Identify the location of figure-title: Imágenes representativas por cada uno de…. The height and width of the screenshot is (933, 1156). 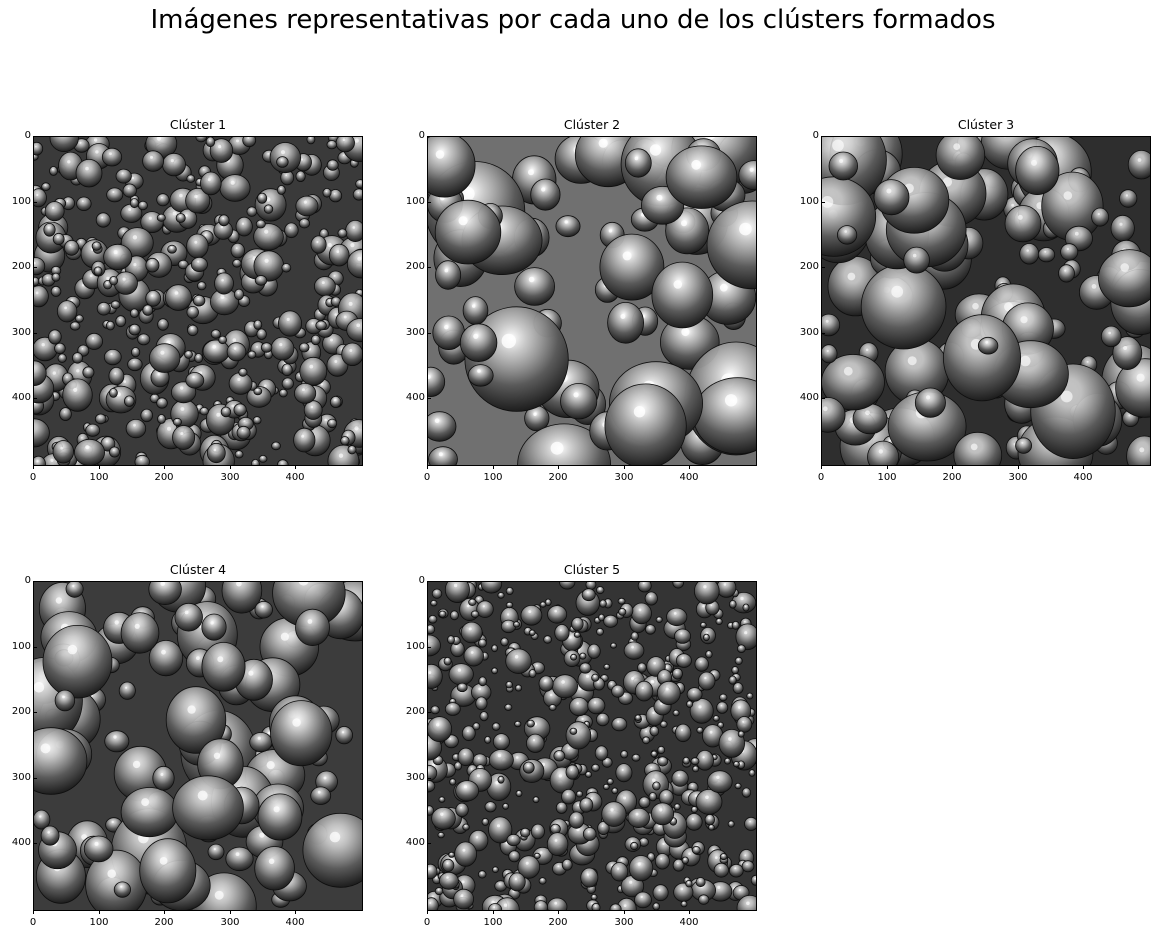
(573, 20).